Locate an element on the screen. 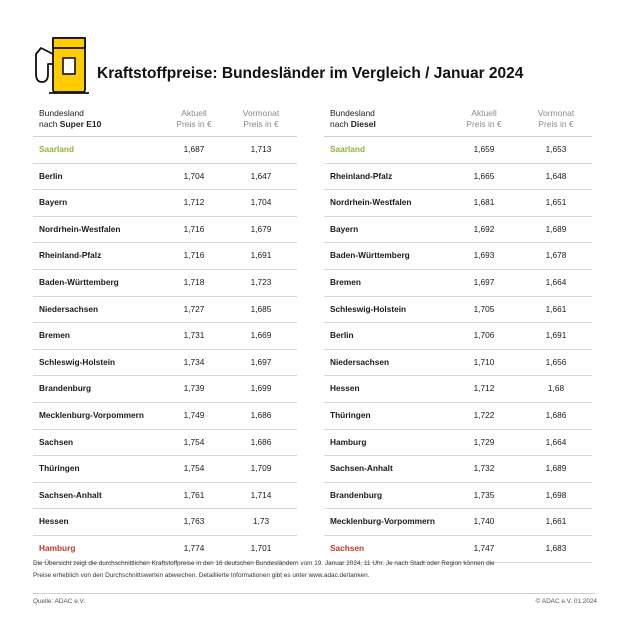  previous-price: 1,679 is located at coordinates (261, 228).